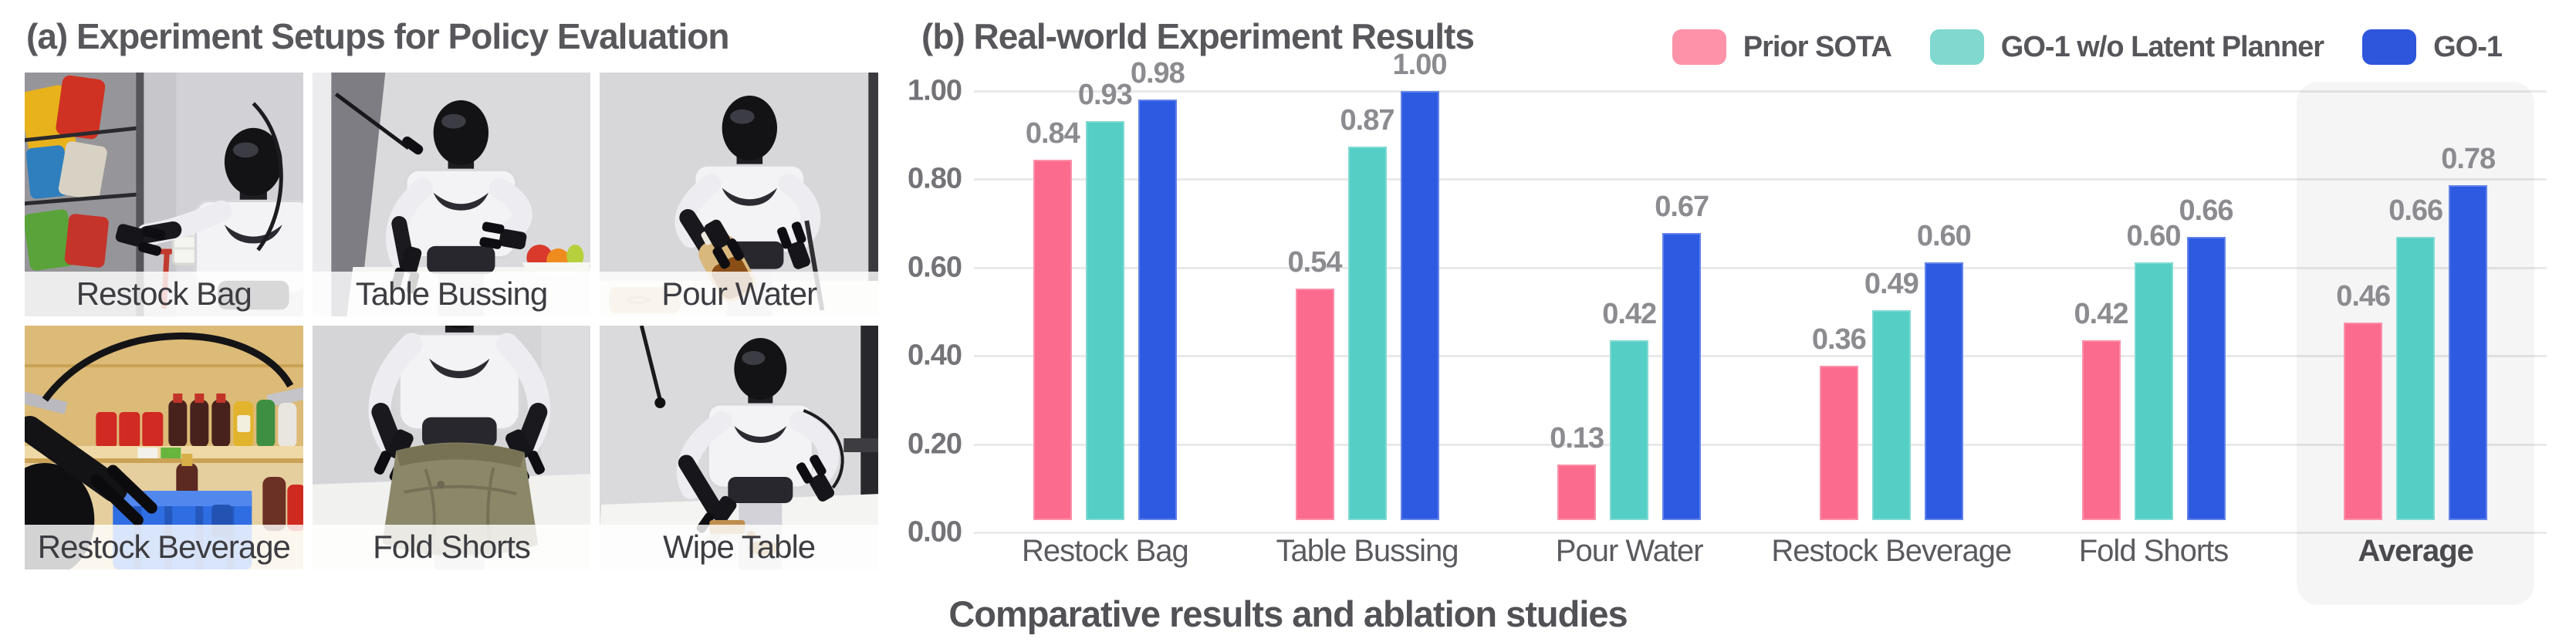 The image size is (2576, 642). What do you see at coordinates (1699, 47) in the screenshot?
I see `legend-swatch-prior-sota` at bounding box center [1699, 47].